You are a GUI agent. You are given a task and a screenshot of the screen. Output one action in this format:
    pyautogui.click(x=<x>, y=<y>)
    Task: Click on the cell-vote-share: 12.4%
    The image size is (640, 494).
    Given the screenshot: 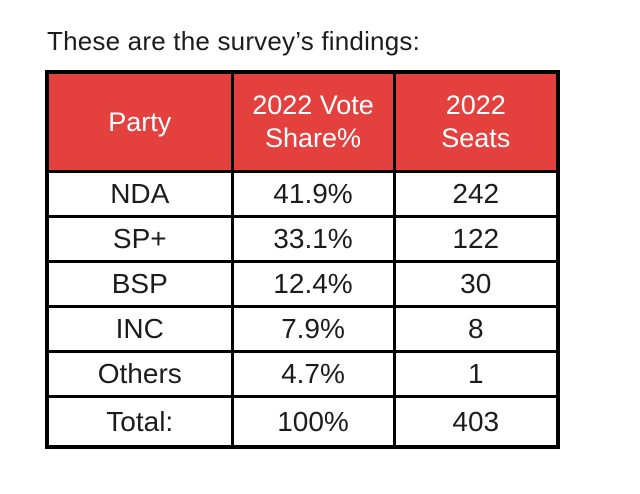 What is the action you would take?
    pyautogui.click(x=313, y=284)
    